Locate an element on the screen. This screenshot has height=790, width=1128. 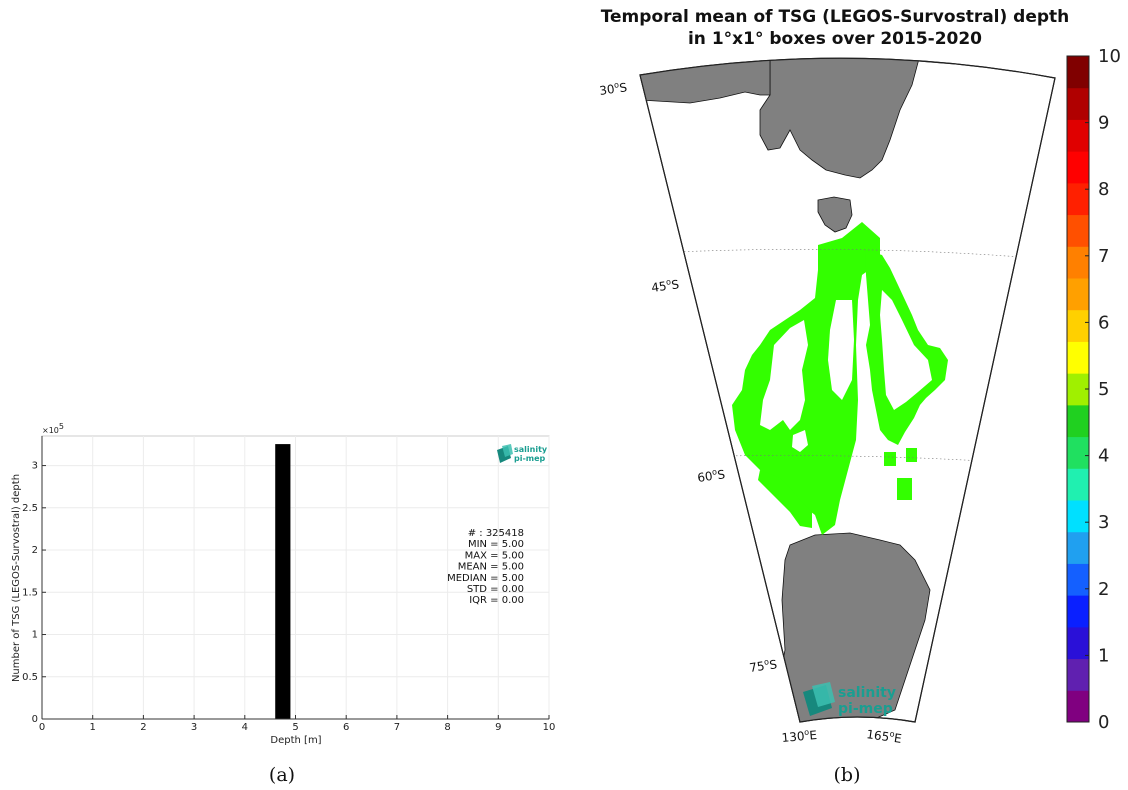
lat-label: 60oS is located at coordinates (711, 475).